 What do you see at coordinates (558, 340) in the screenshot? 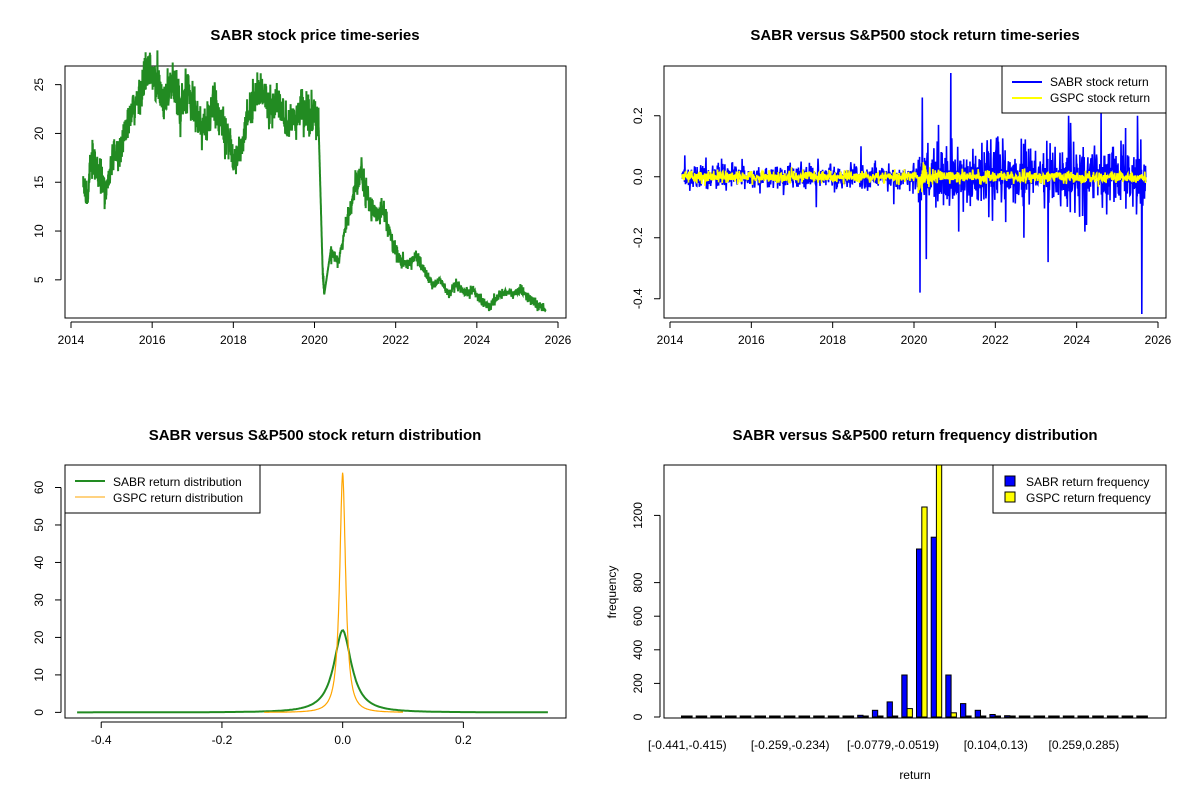
I see `price-x-tick-label: 2026` at bounding box center [558, 340].